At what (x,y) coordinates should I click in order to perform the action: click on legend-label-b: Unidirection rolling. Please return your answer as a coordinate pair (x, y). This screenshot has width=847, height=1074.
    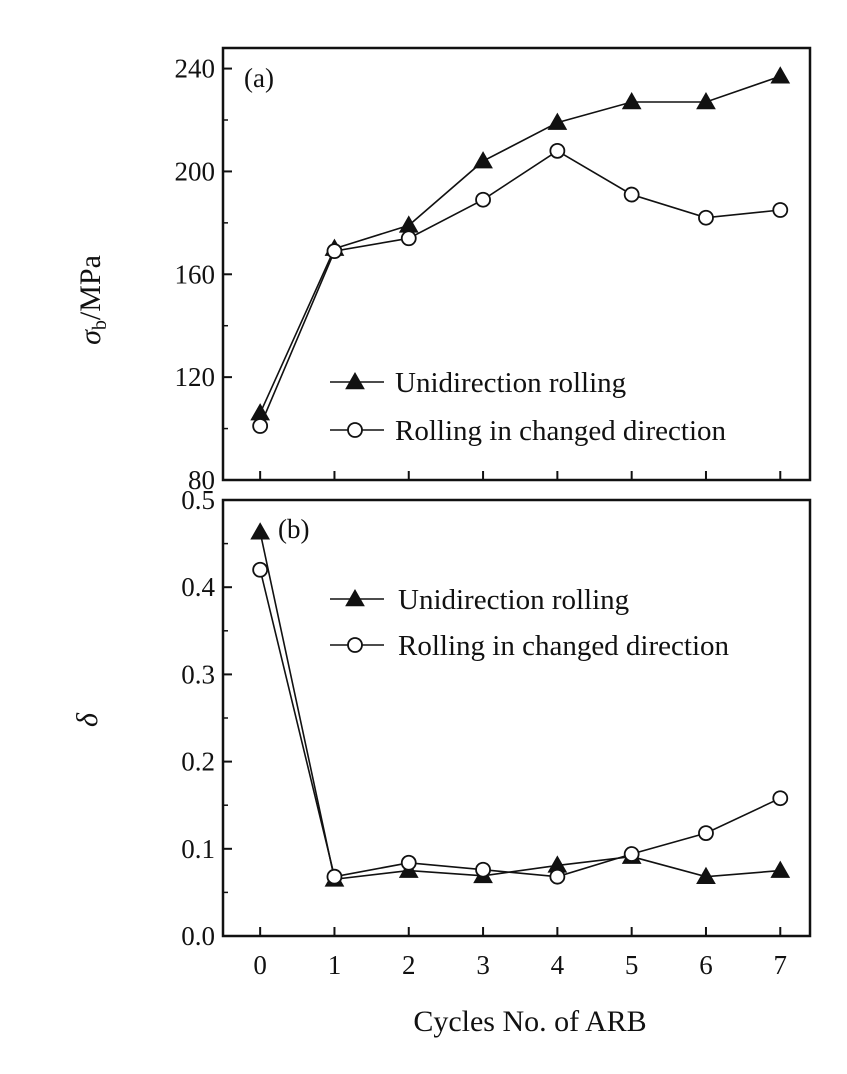
    Looking at the image, I should click on (513, 600).